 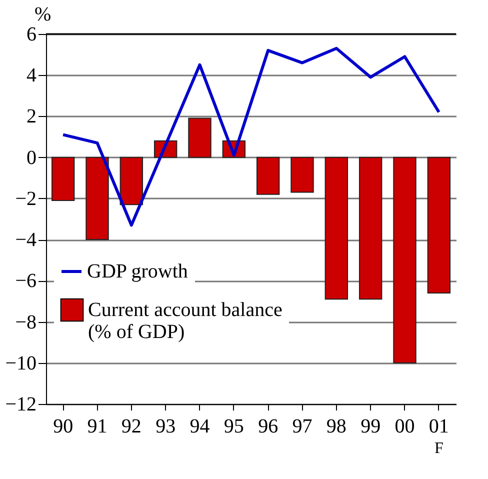 What do you see at coordinates (31, 75) in the screenshot?
I see `y-tick-label: 4` at bounding box center [31, 75].